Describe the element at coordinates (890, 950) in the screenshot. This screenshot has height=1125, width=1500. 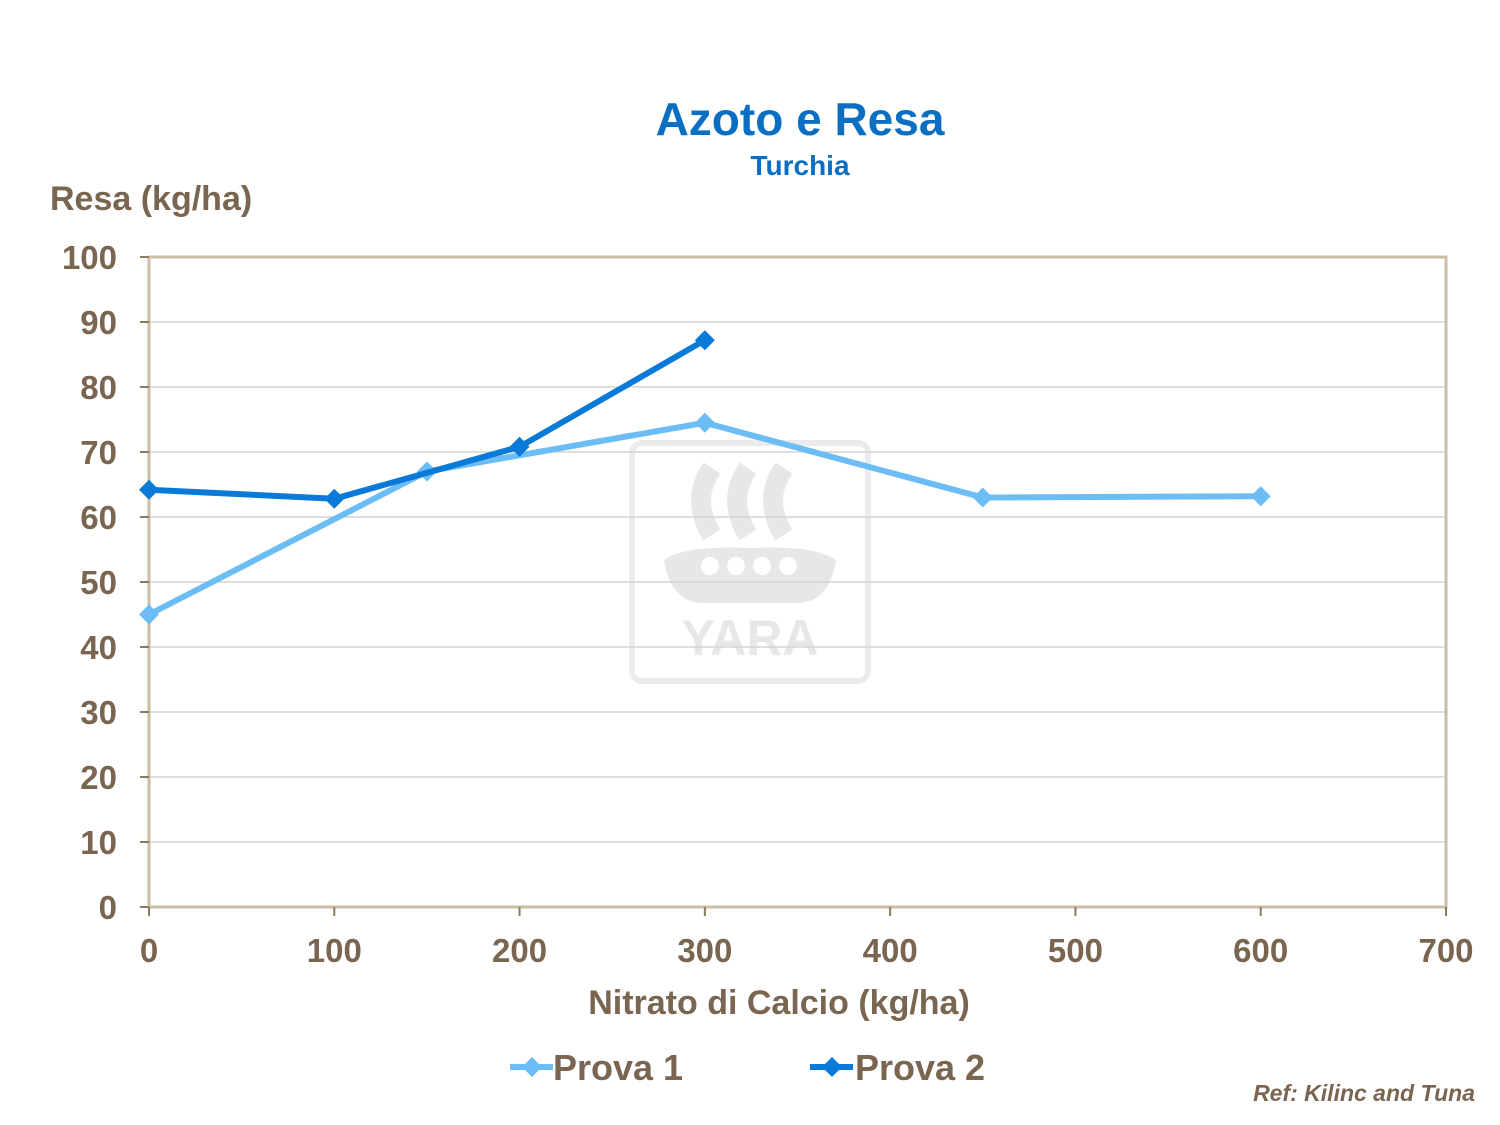
I see `x-tick-label-400: 400` at that location.